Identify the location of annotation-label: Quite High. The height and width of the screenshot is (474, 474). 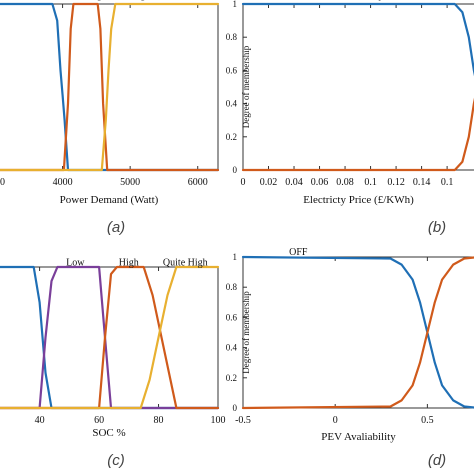
(185, 262).